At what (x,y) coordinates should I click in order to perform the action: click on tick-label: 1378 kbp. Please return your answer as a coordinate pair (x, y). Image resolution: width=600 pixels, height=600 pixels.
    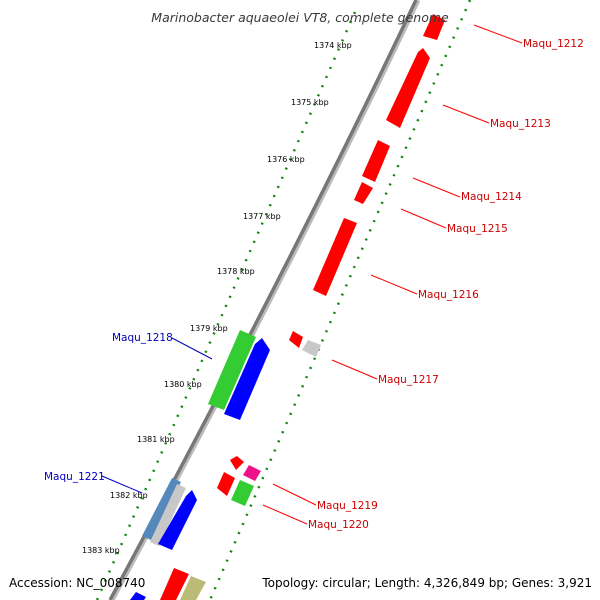
    Looking at the image, I should click on (236, 271).